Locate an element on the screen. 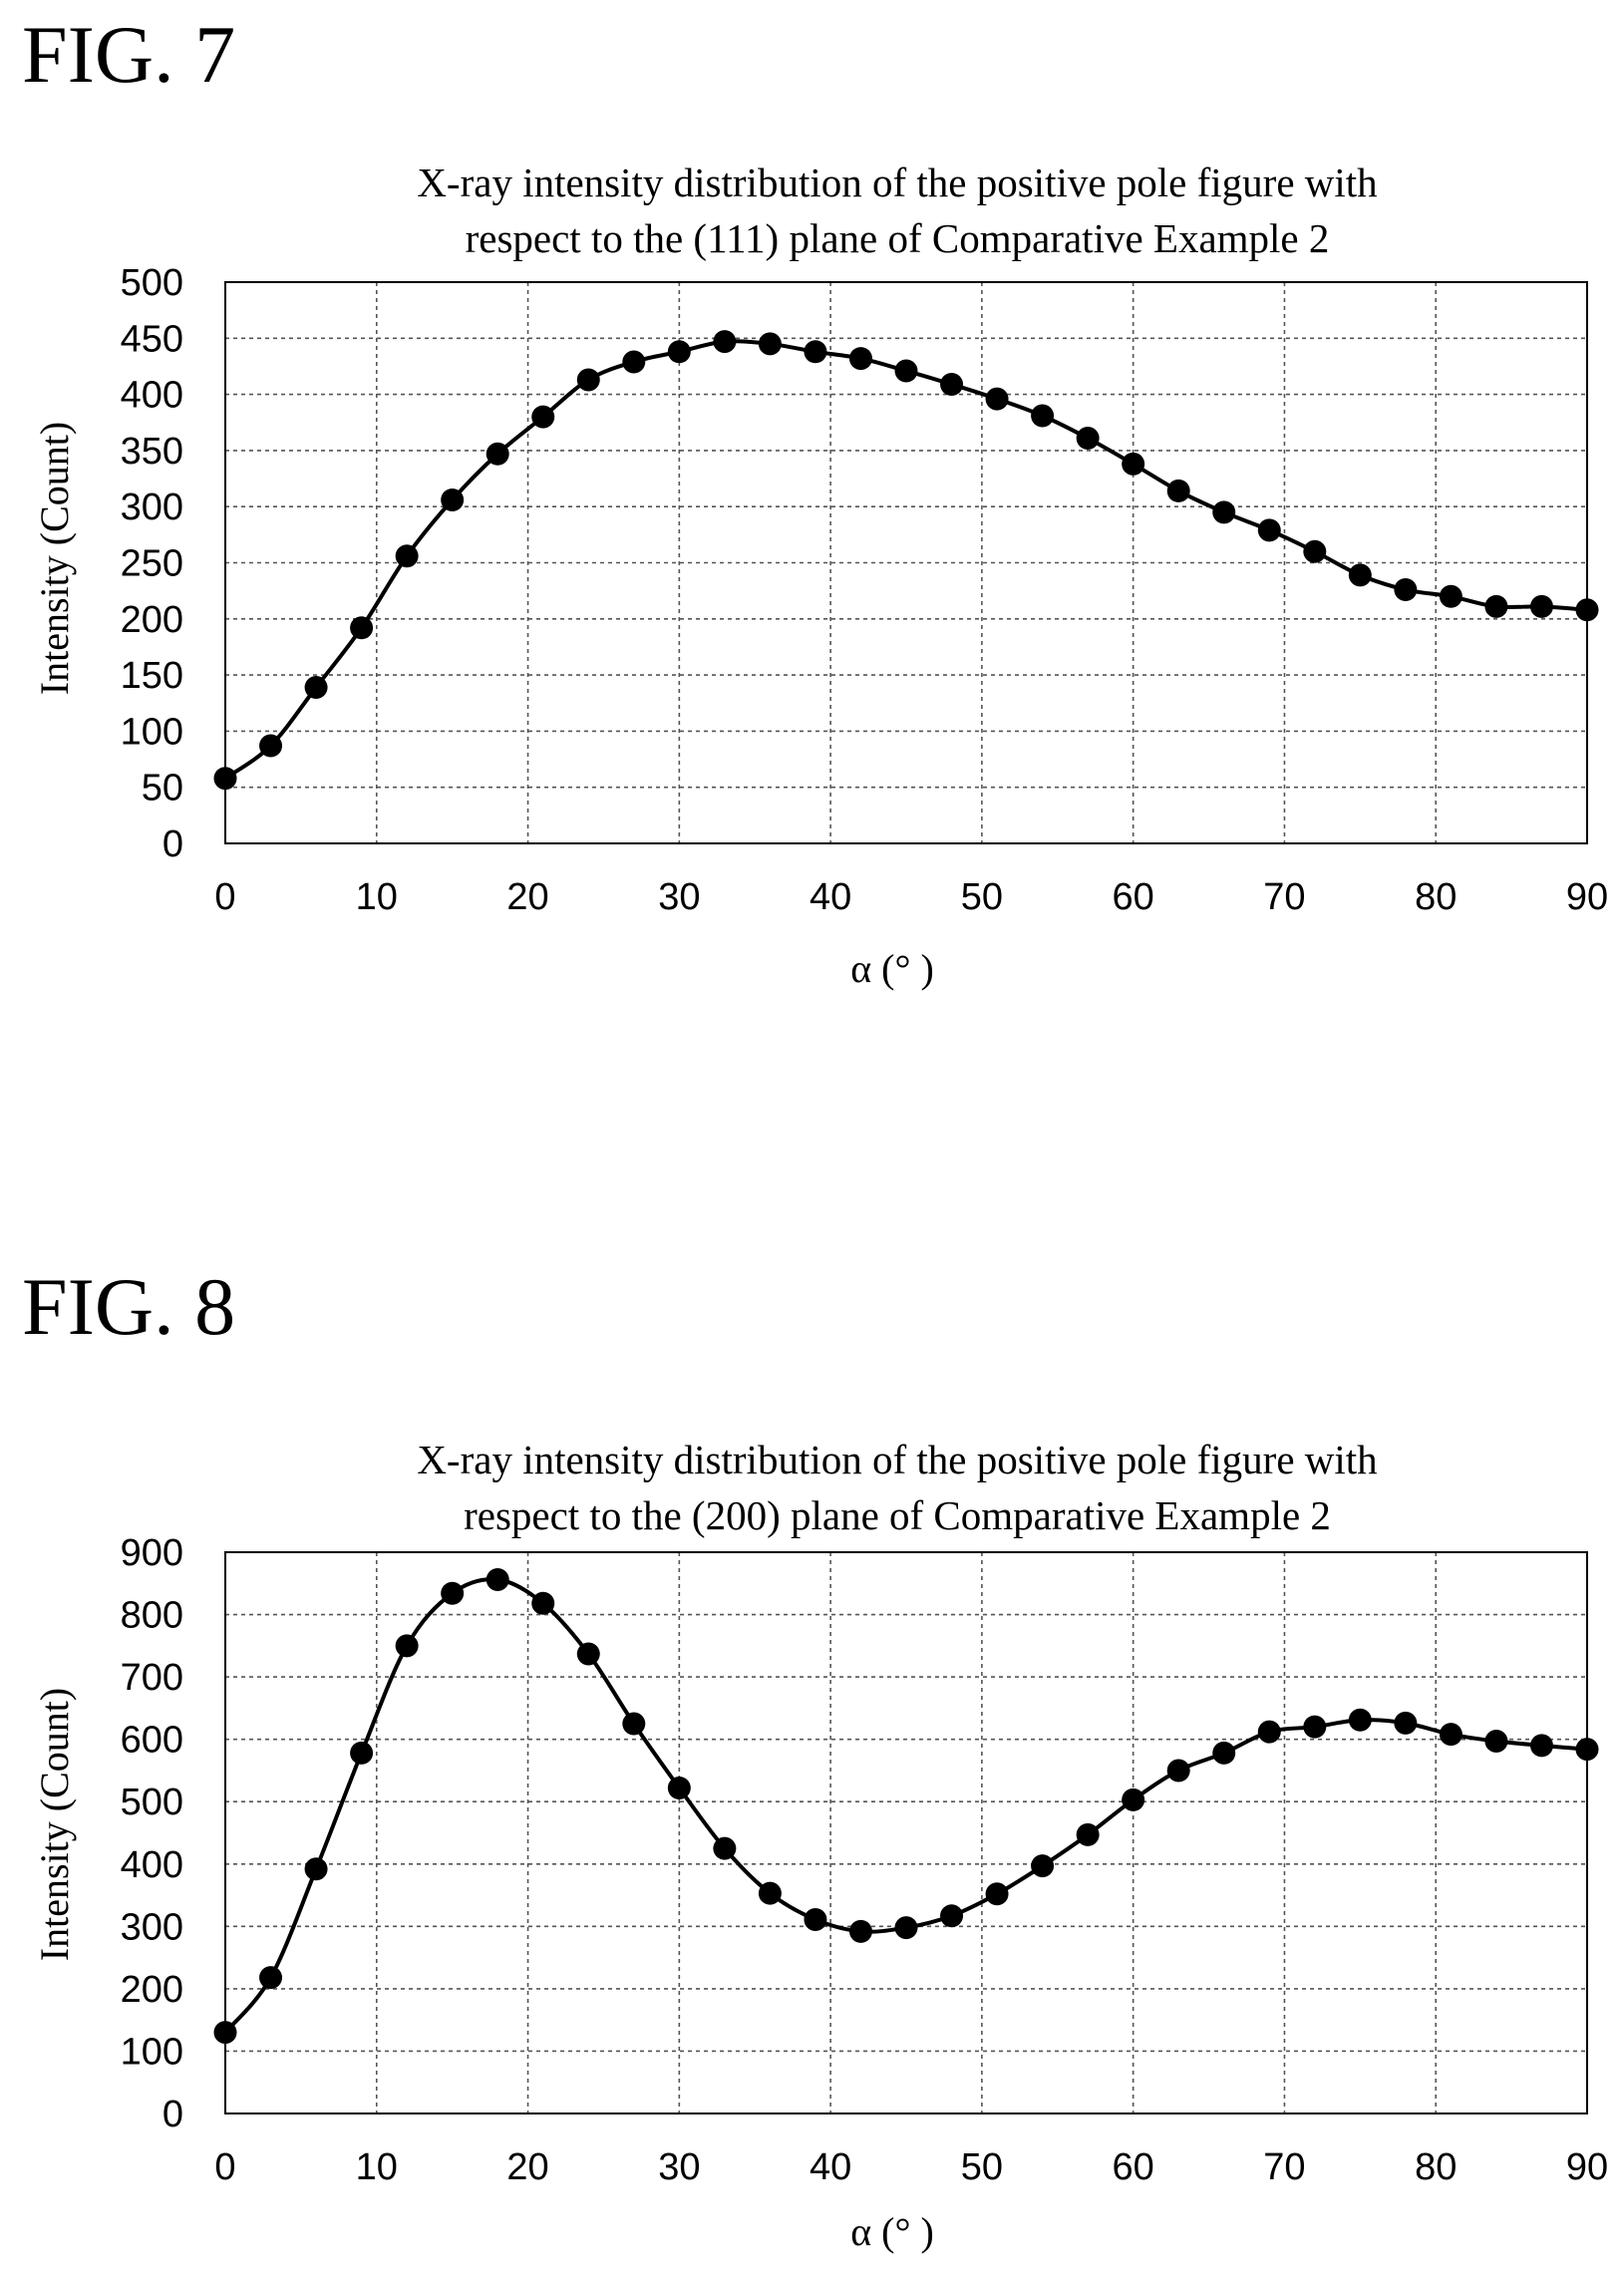  x-tick-label: 70 is located at coordinates (1284, 897).